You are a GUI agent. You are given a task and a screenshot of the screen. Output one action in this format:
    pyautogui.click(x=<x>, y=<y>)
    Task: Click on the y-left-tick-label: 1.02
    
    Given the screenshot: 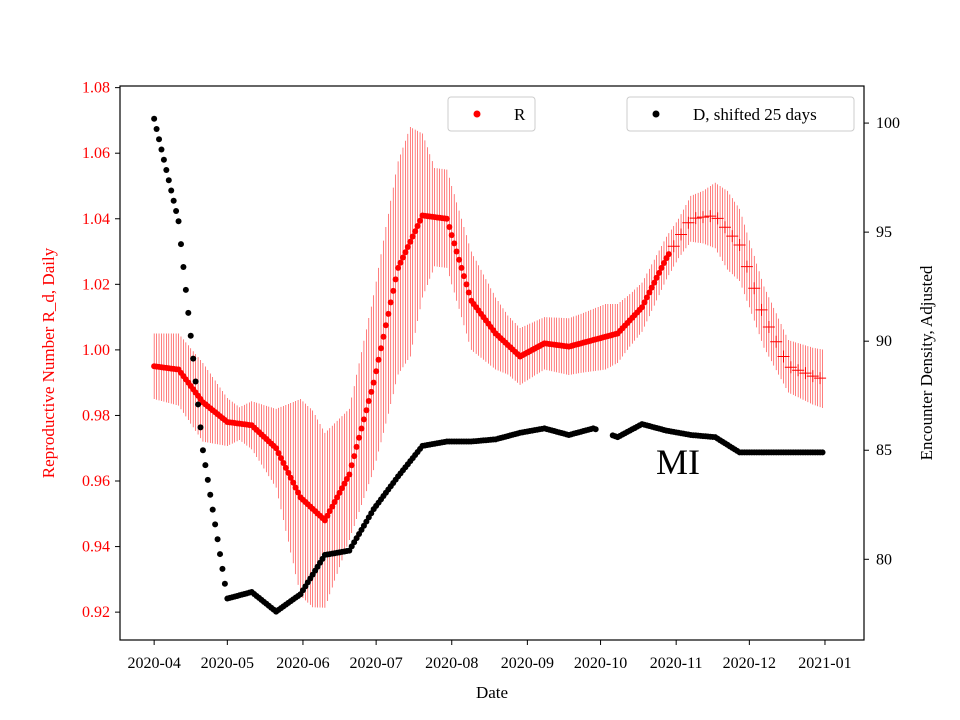 What is the action you would take?
    pyautogui.click(x=96, y=284)
    